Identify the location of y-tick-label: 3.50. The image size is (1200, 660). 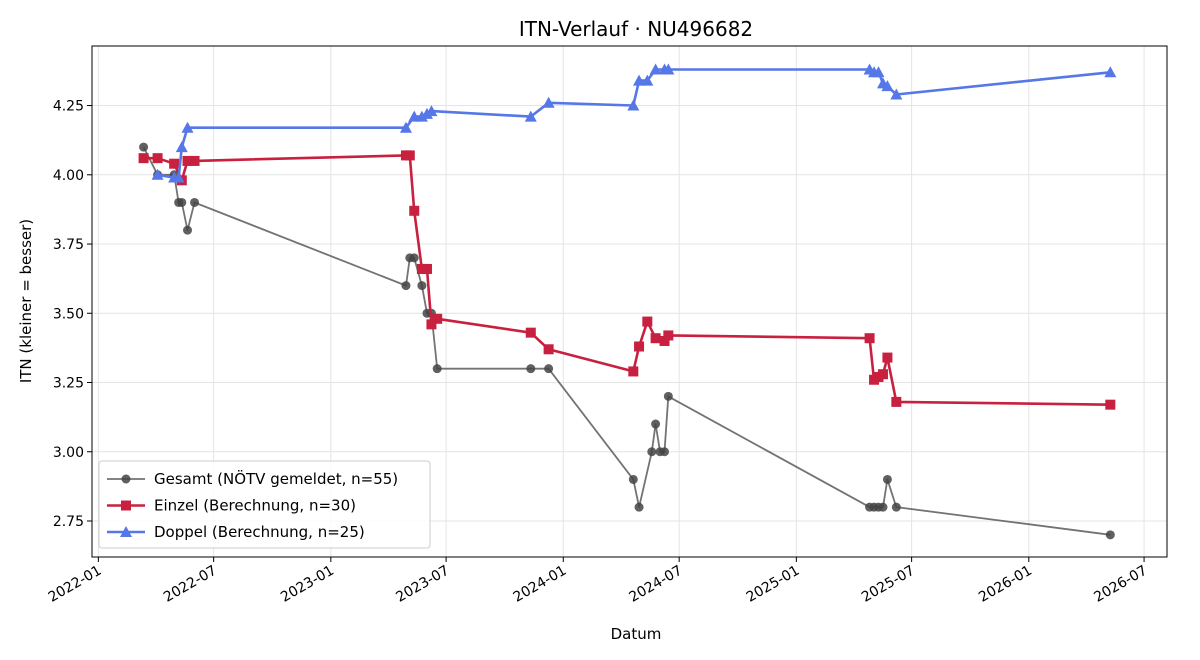
(68, 314).